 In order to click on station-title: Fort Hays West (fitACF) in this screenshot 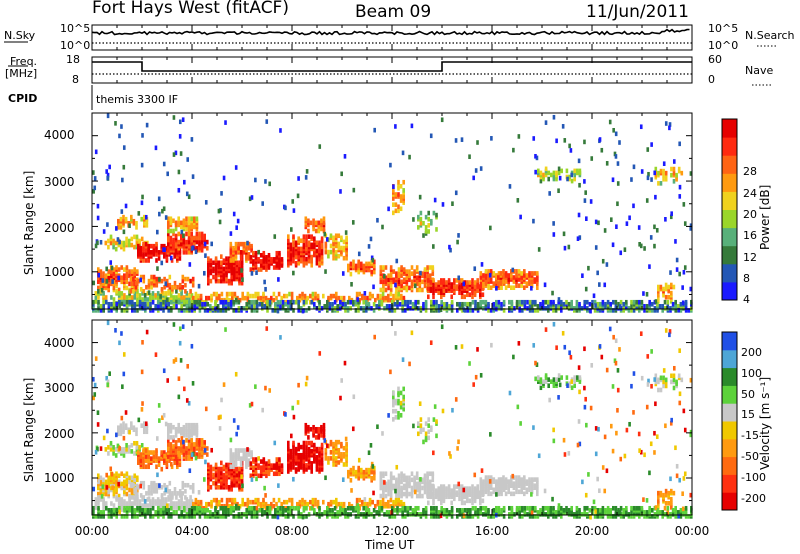, I will do `click(190, 9)`.